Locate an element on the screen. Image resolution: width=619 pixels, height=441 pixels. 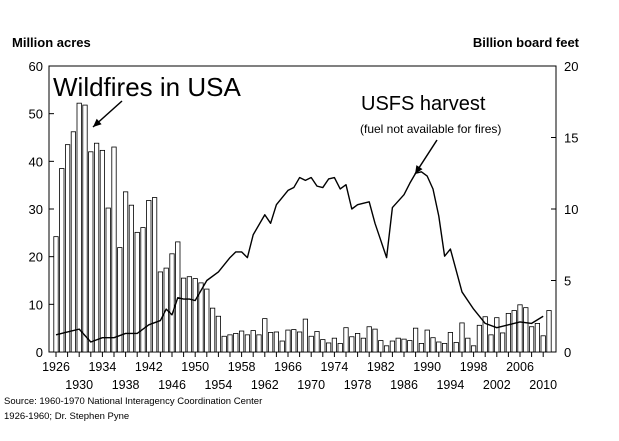
wildfire-bar-1976 is located at coordinates (346, 340).